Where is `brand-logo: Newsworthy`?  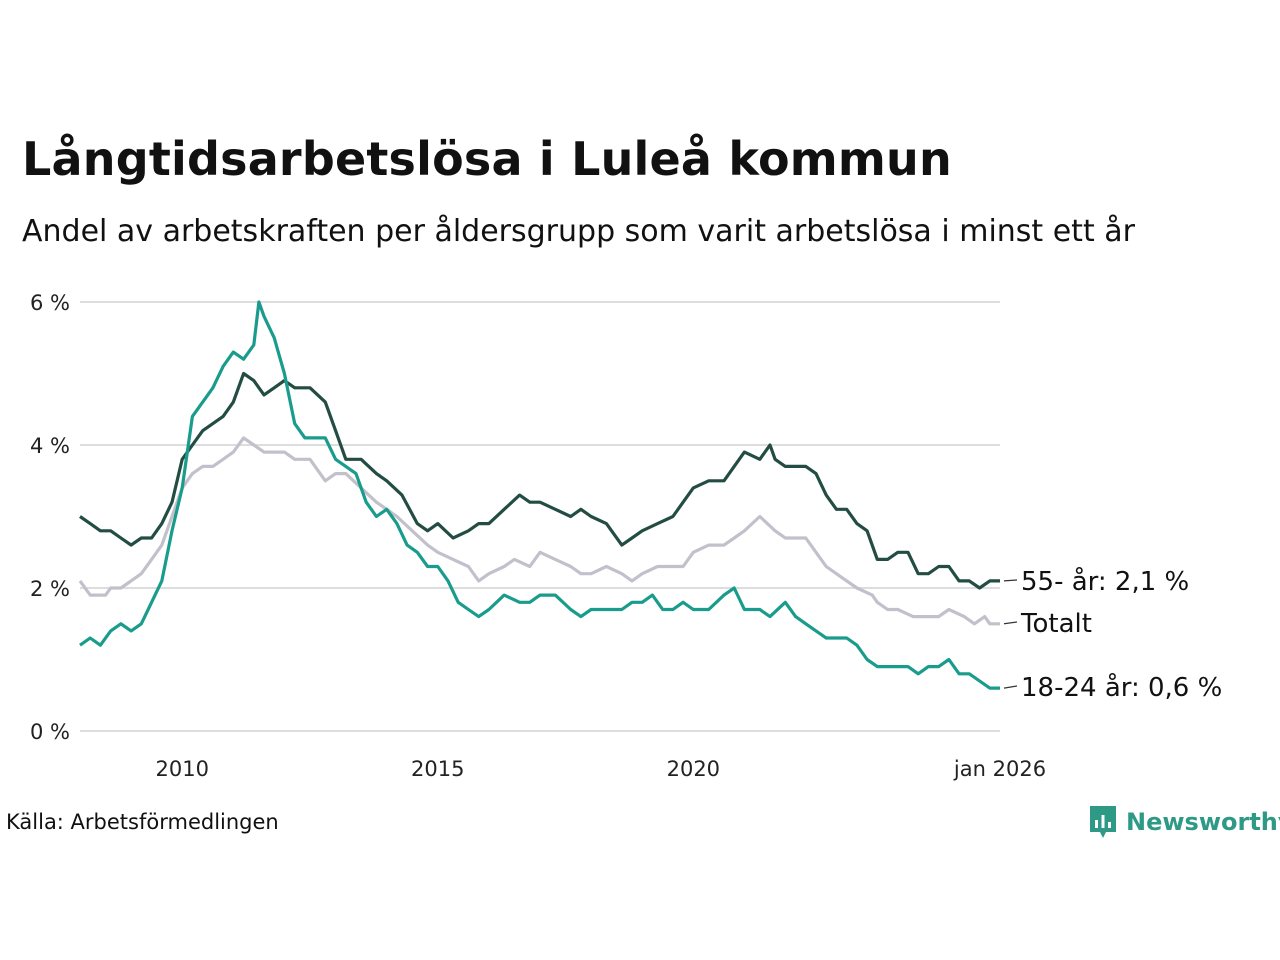
brand-logo: Newsworthy is located at coordinates (1184, 822).